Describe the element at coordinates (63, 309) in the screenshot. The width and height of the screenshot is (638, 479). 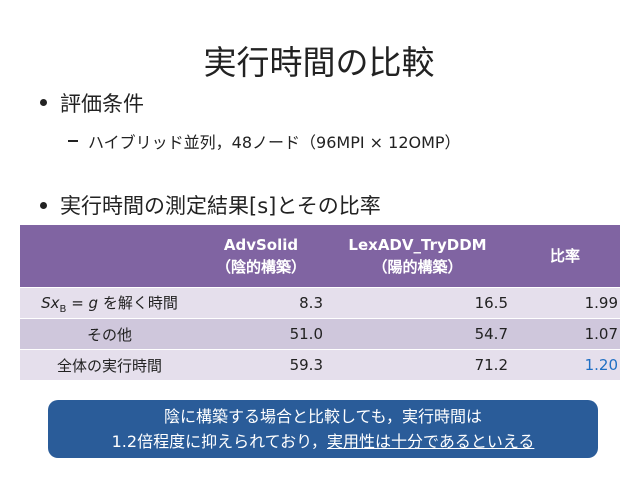
I see `label-part: B` at that location.